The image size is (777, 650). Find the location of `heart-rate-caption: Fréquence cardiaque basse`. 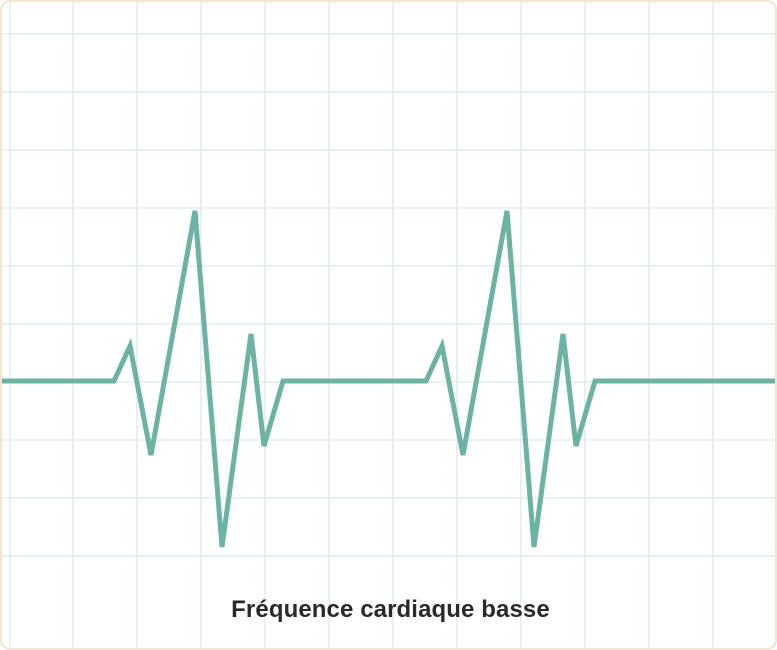

heart-rate-caption: Fréquence cardiaque basse is located at coordinates (390, 609).